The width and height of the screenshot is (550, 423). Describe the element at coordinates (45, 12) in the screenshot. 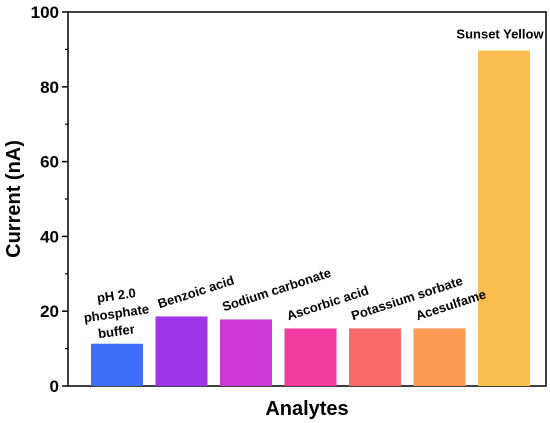

I see `y-tick-label: 100` at that location.